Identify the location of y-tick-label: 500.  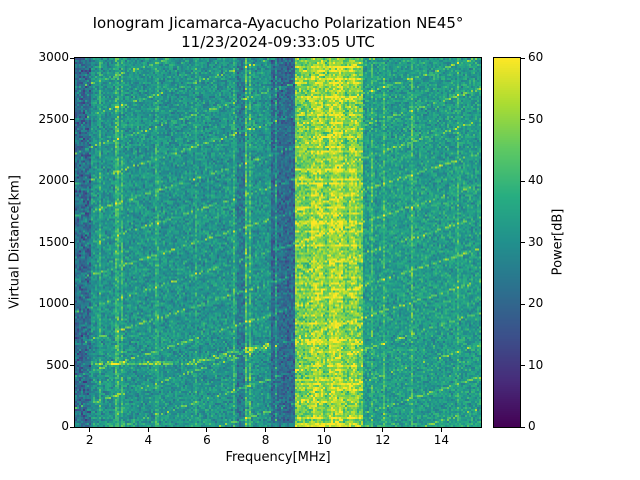
(57, 364).